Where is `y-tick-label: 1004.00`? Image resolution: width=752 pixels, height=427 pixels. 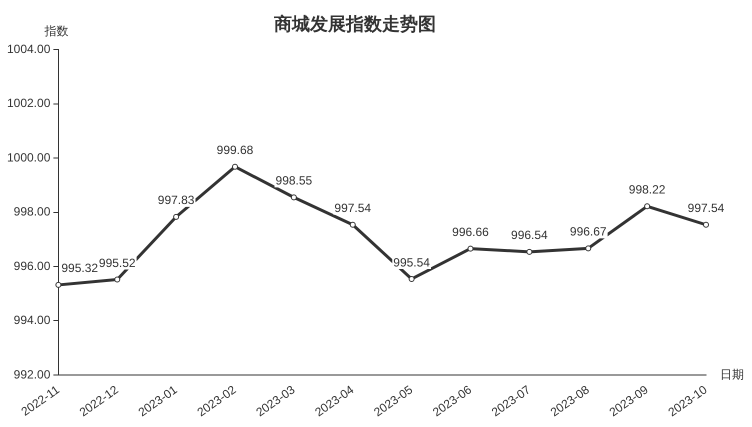
y-tick-label: 1004.00 is located at coordinates (28, 49).